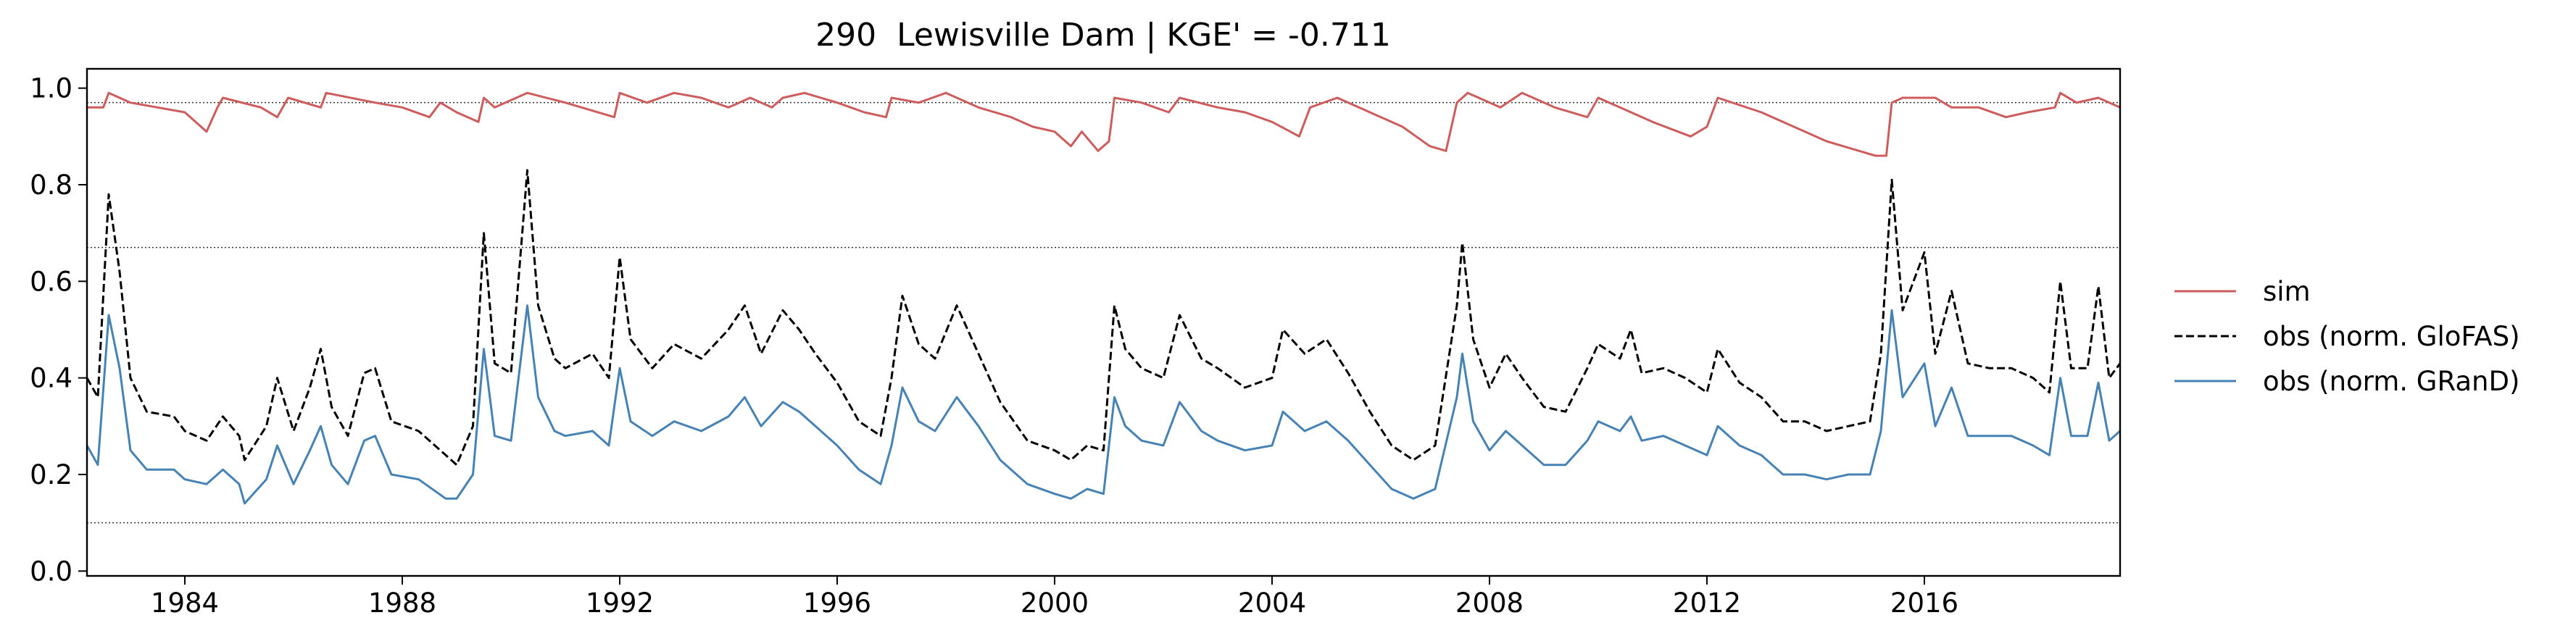  I want to click on x-axis: 1984 1988 1992 1996 2000 2004 2008 2012 2016, so click(1054, 597).